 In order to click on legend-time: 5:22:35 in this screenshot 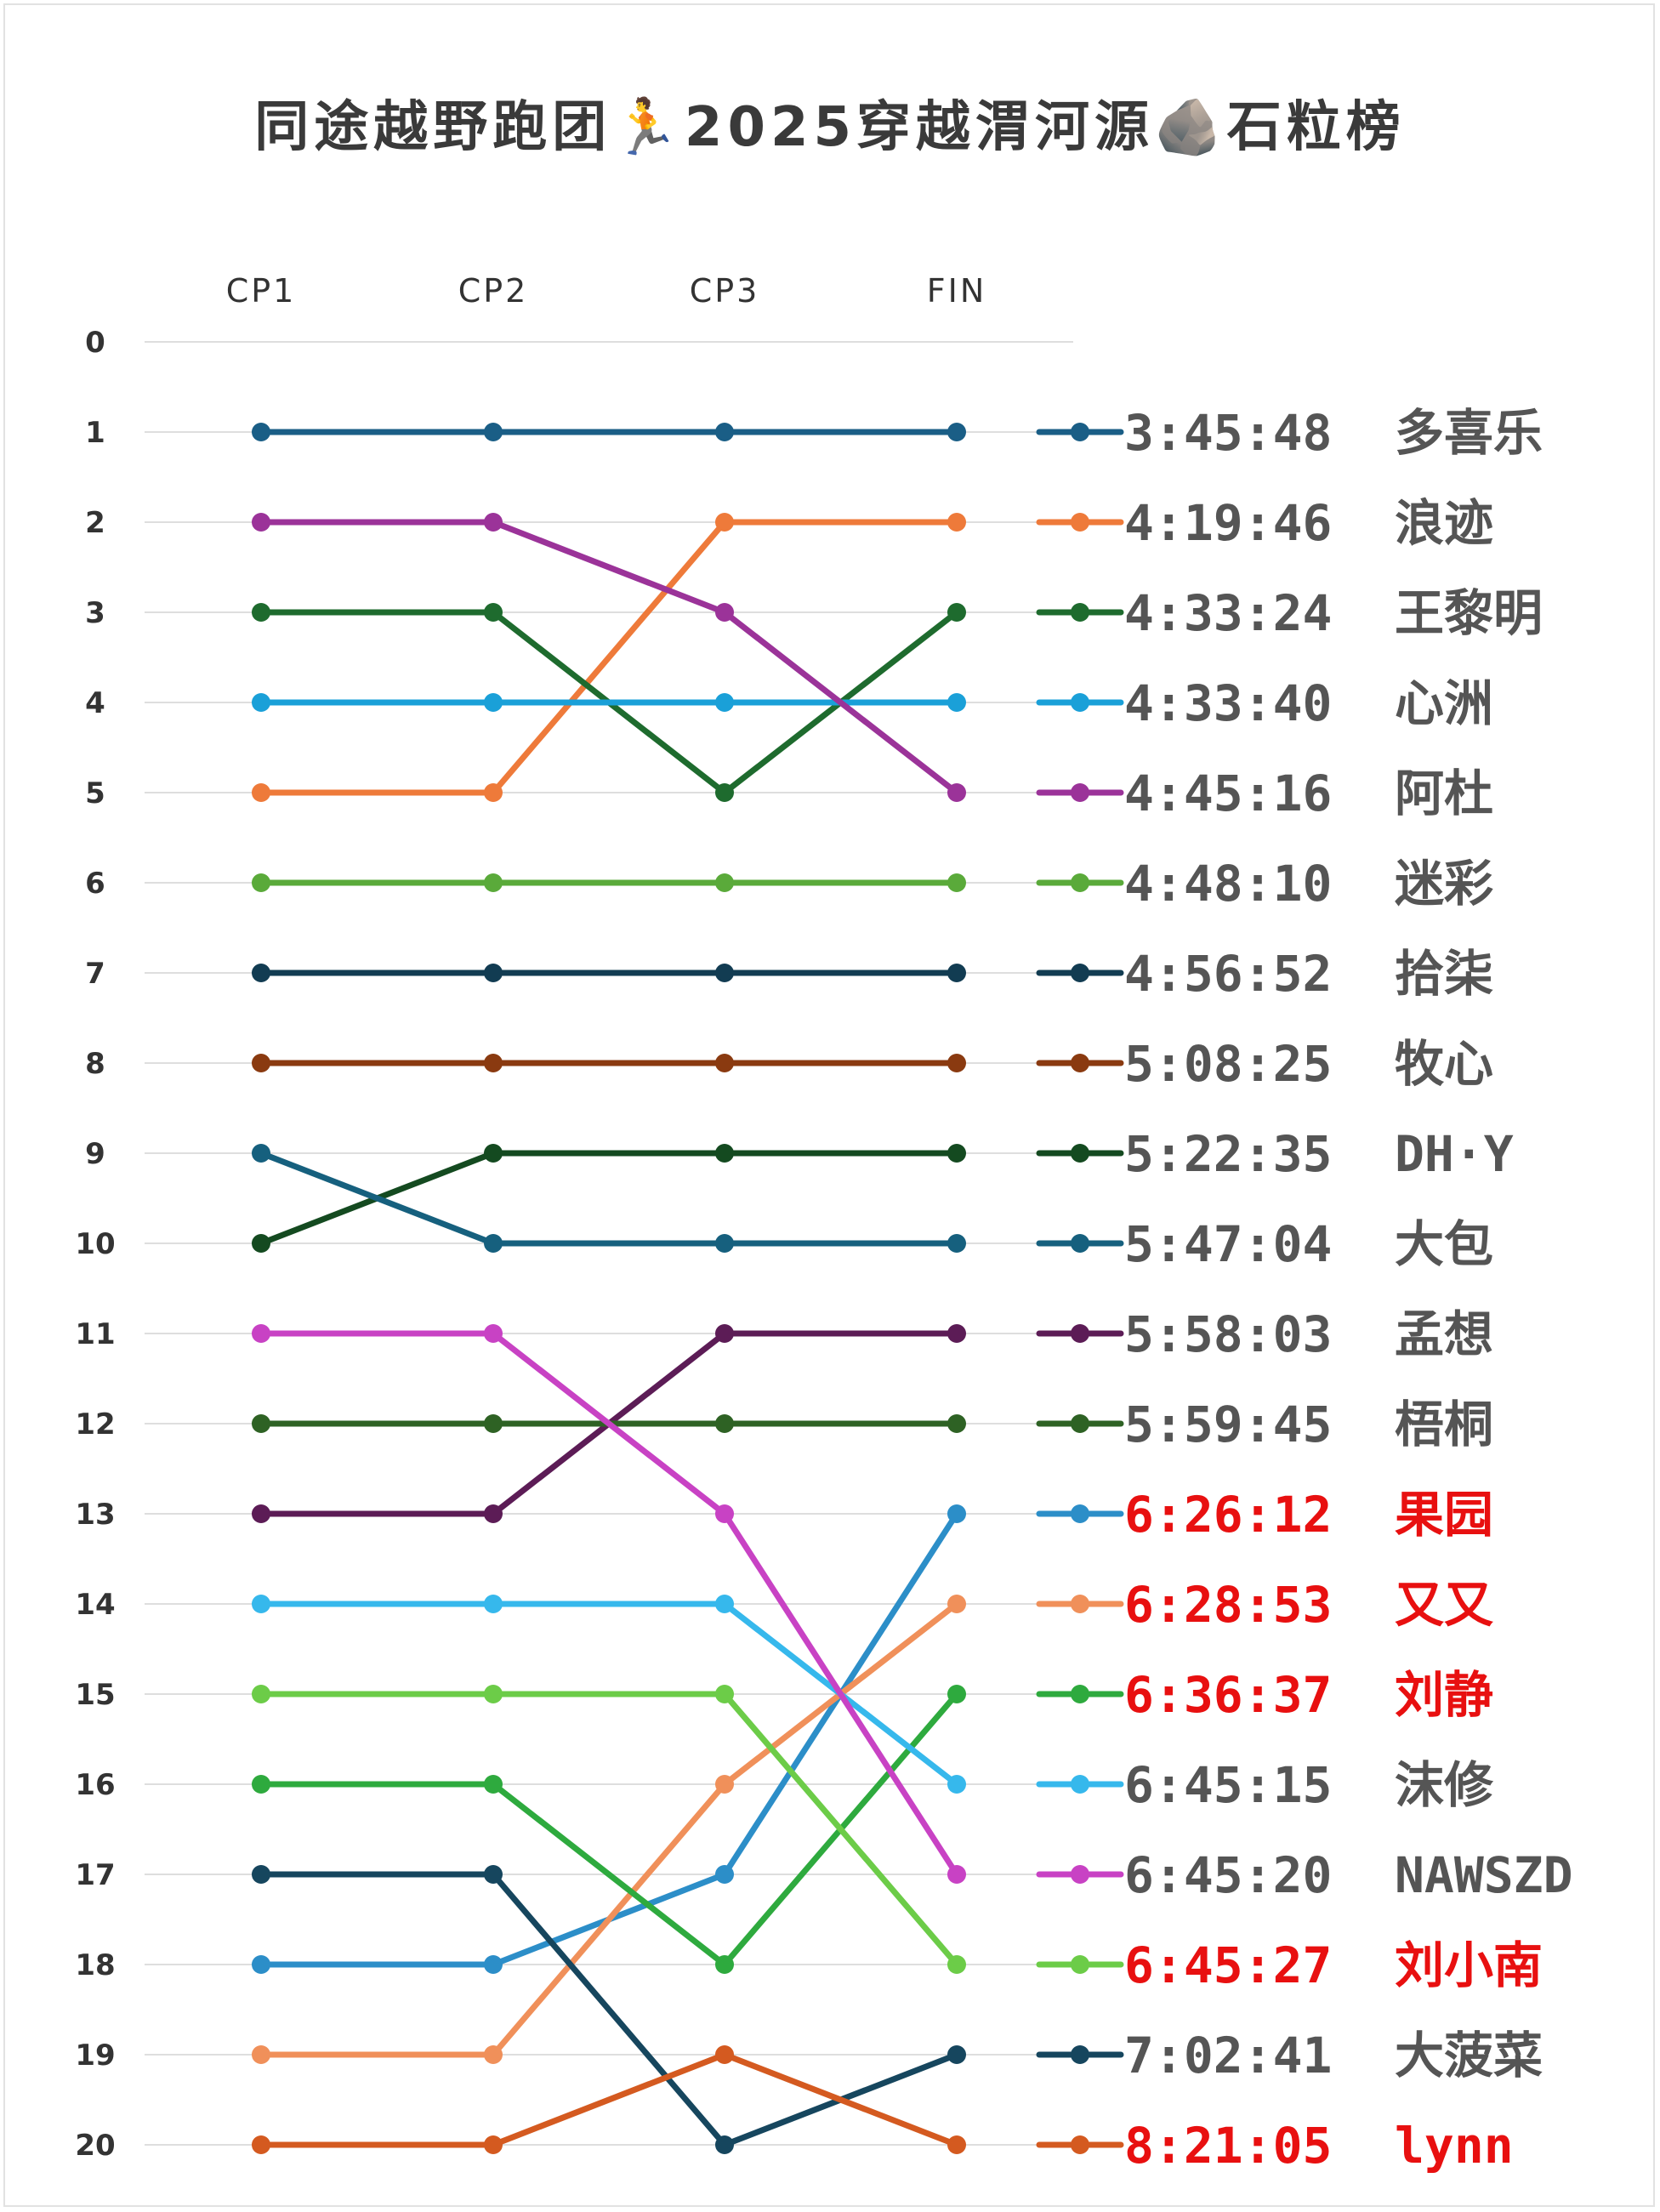, I will do `click(1228, 1154)`.